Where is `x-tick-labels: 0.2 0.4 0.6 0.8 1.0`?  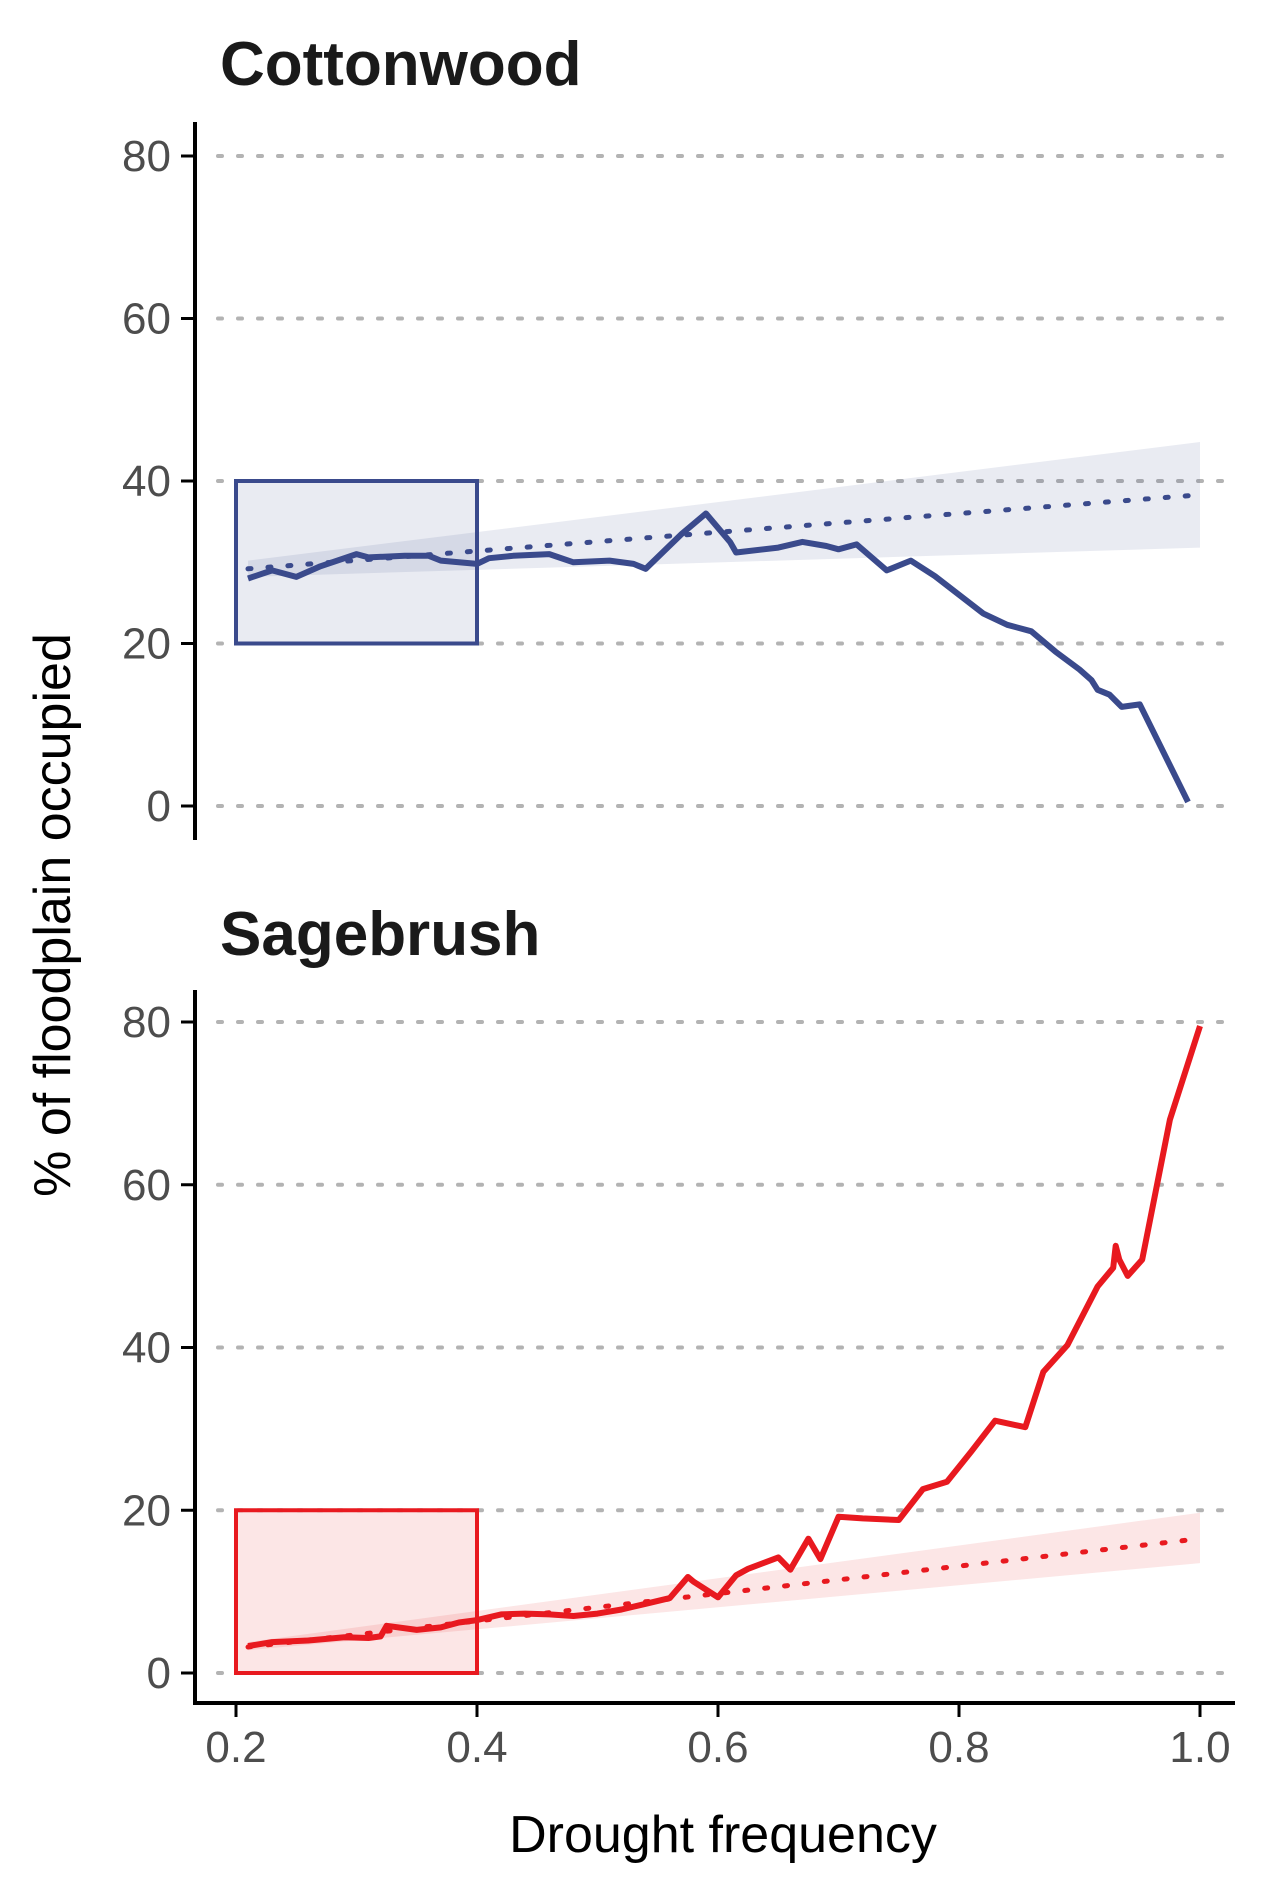
x-tick-labels: 0.2 0.4 0.6 0.8 1.0 is located at coordinates (717, 1747).